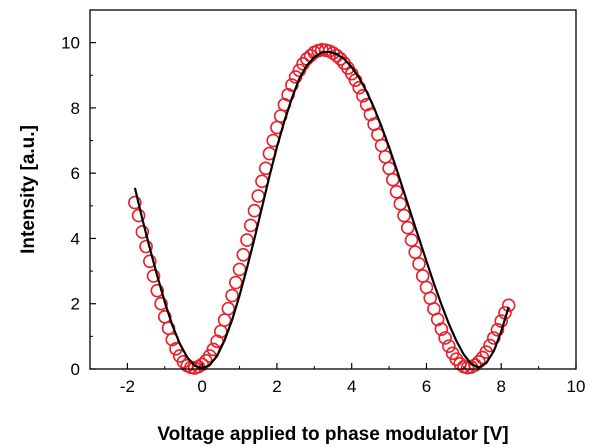 This screenshot has height=447, width=598. Describe the element at coordinates (28, 189) in the screenshot. I see `y-axis-title: Intensity [a.u.]` at that location.